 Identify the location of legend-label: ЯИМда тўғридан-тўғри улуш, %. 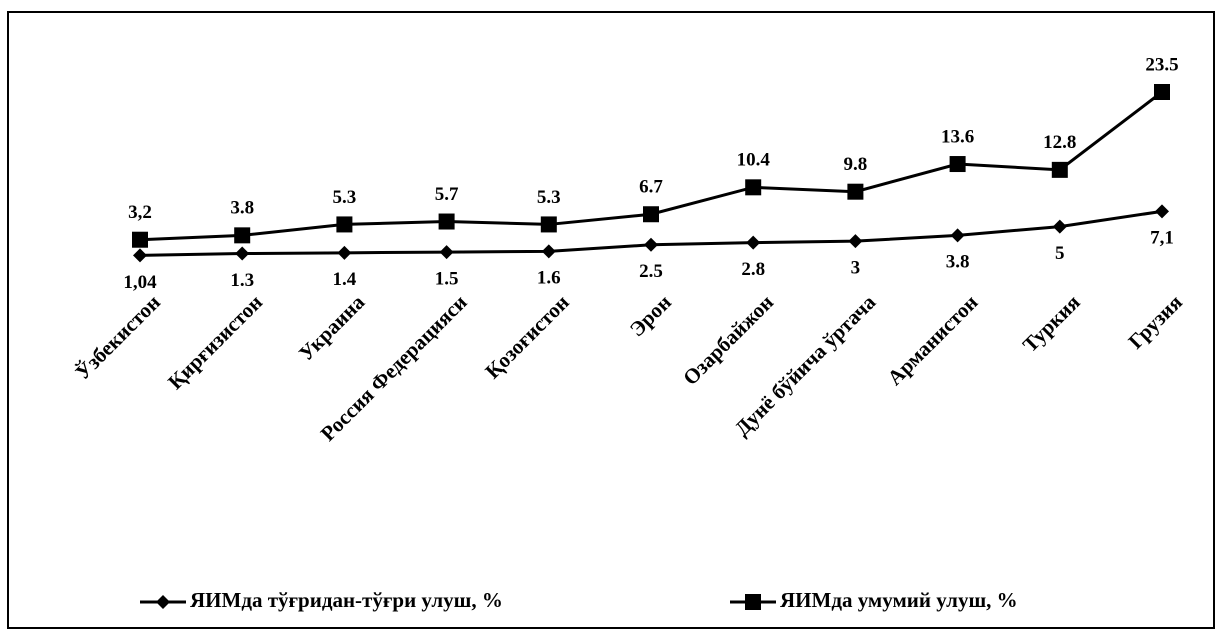
(346, 600).